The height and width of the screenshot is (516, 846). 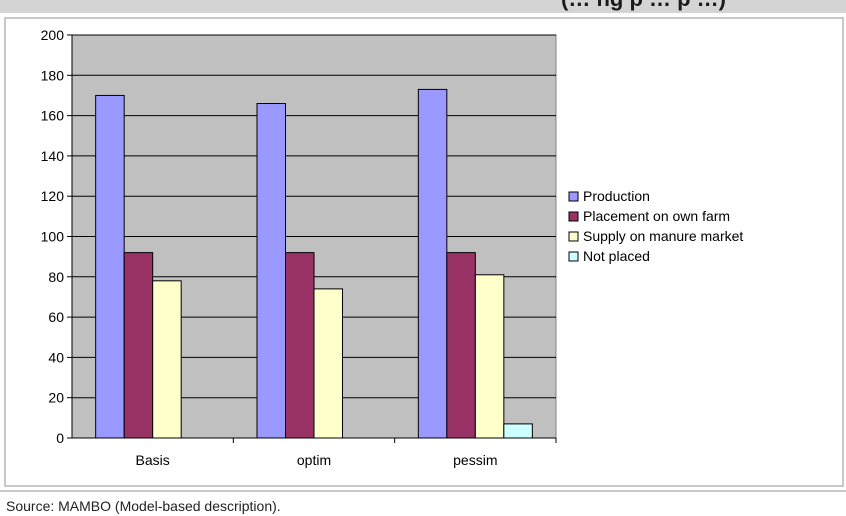 What do you see at coordinates (616, 256) in the screenshot?
I see `legend-label: Not placed` at bounding box center [616, 256].